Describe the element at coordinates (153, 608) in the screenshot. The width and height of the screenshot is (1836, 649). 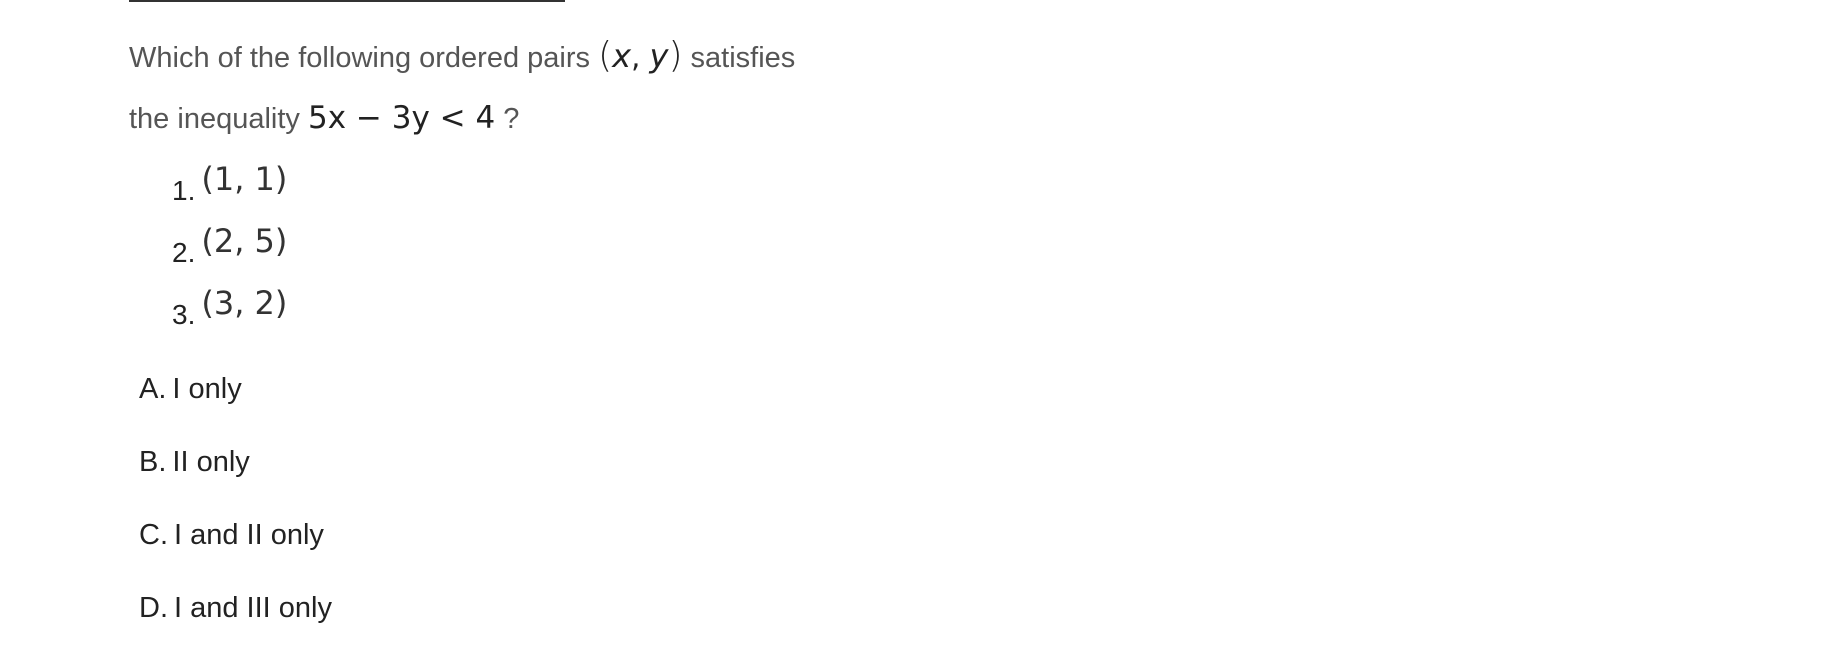
I see `choice-letter: D.` at that location.